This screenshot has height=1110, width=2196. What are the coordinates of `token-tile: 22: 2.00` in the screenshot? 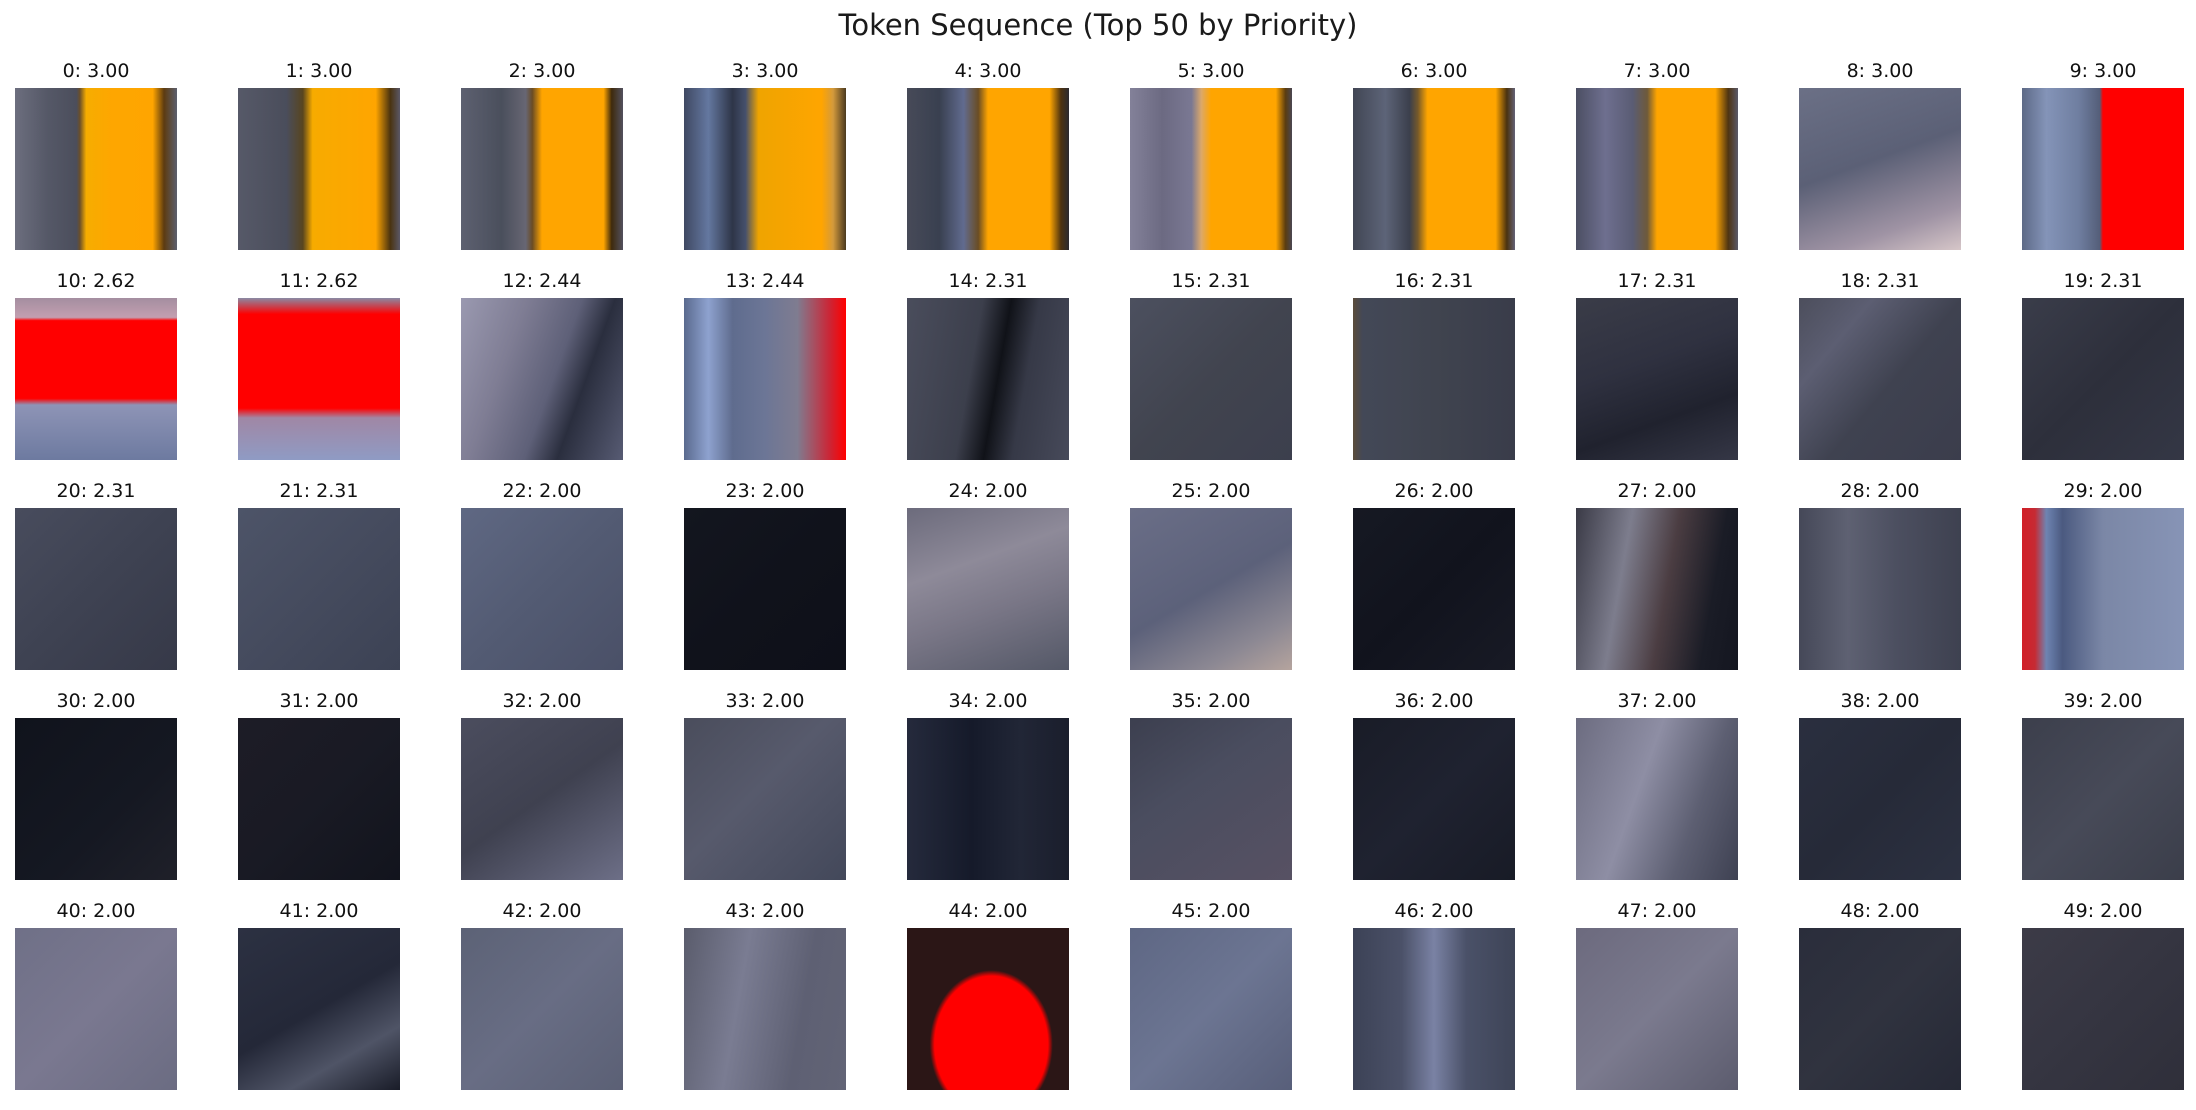 It's located at (542, 574).